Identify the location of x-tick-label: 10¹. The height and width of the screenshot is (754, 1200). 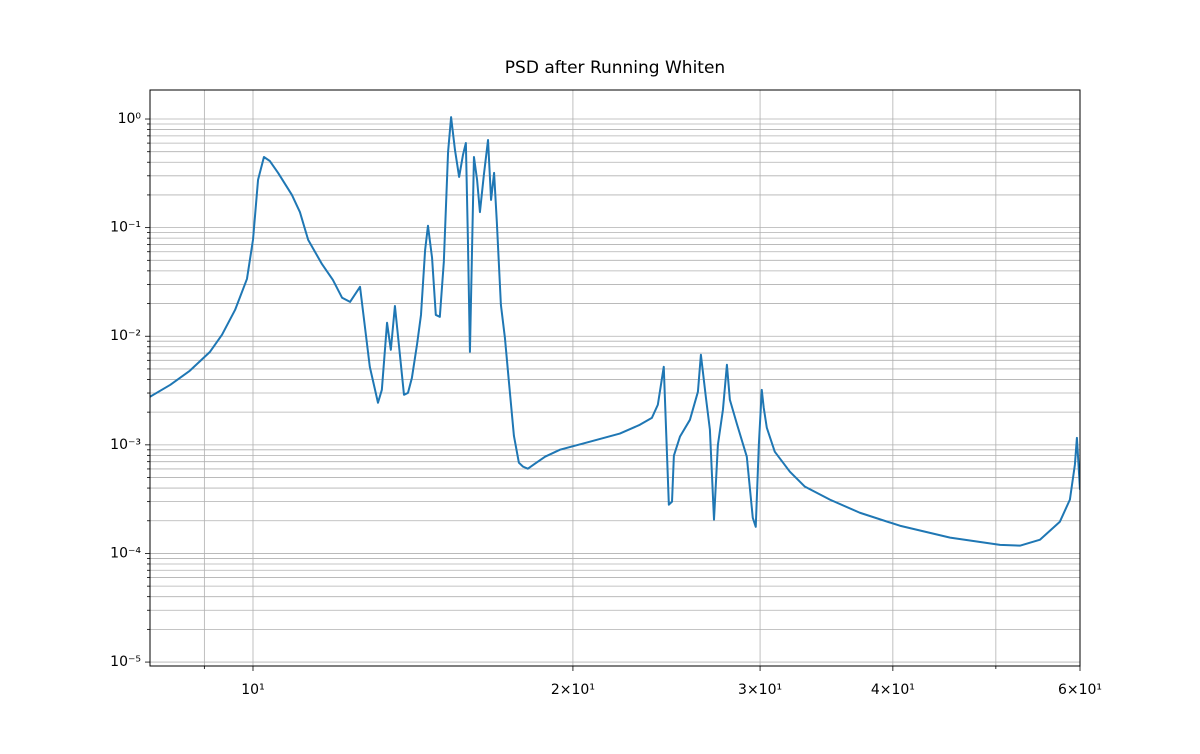
(252, 690).